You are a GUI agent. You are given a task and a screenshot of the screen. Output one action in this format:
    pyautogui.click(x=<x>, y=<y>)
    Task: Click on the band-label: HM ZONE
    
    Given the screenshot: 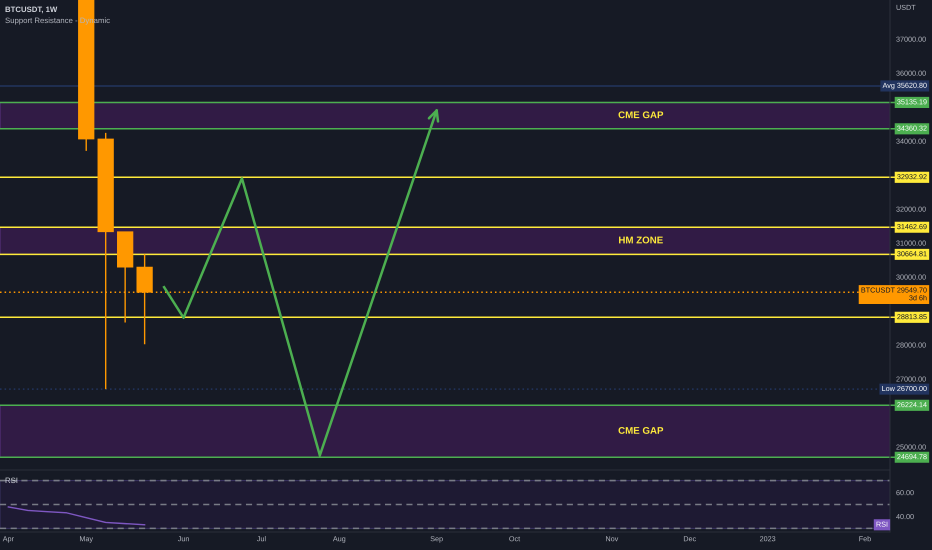 What is the action you would take?
    pyautogui.click(x=641, y=240)
    